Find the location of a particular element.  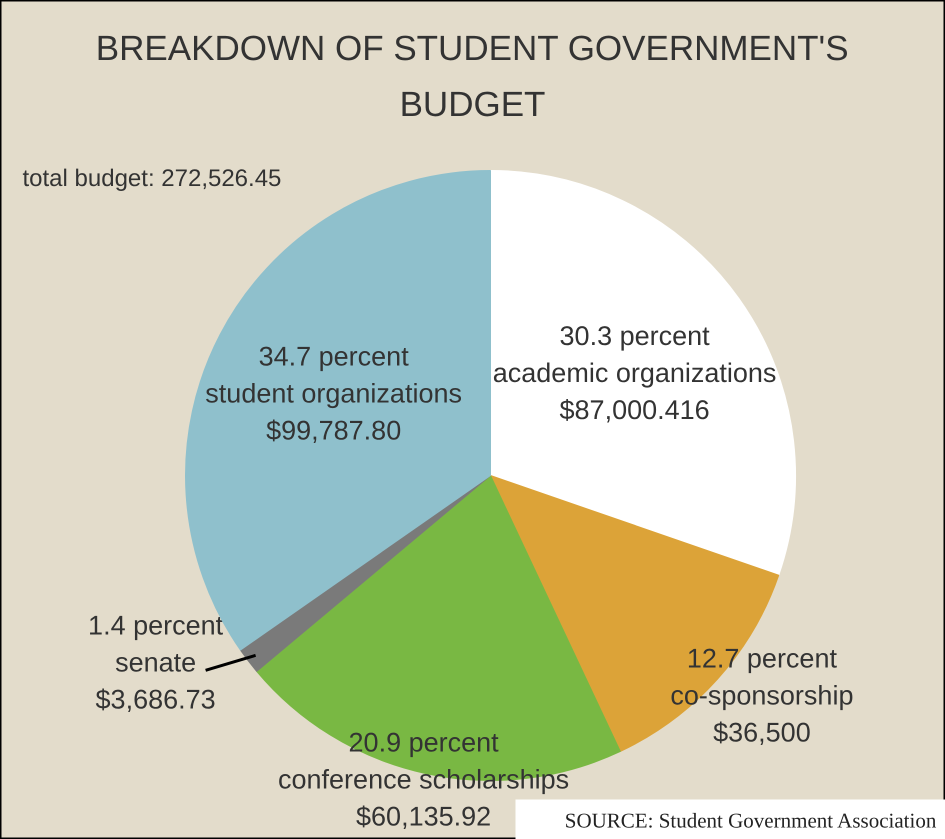

data-label: 34.7 percent is located at coordinates (334, 357).